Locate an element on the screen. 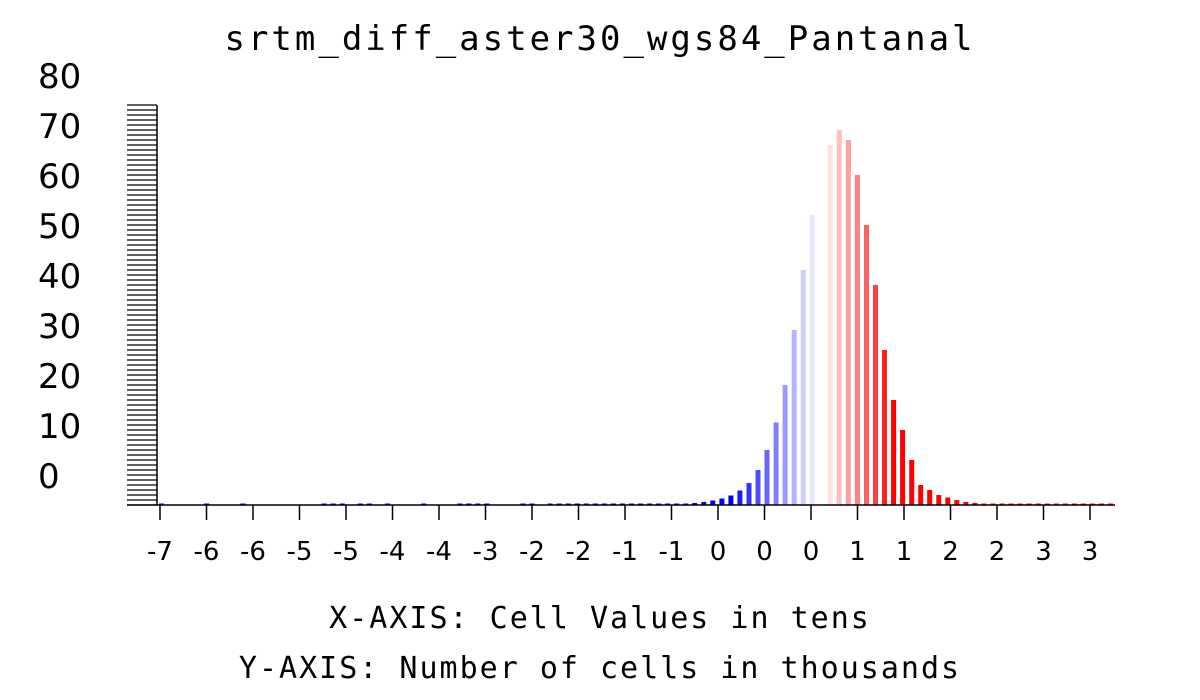  y-tick-label: 30 is located at coordinates (59, 327).